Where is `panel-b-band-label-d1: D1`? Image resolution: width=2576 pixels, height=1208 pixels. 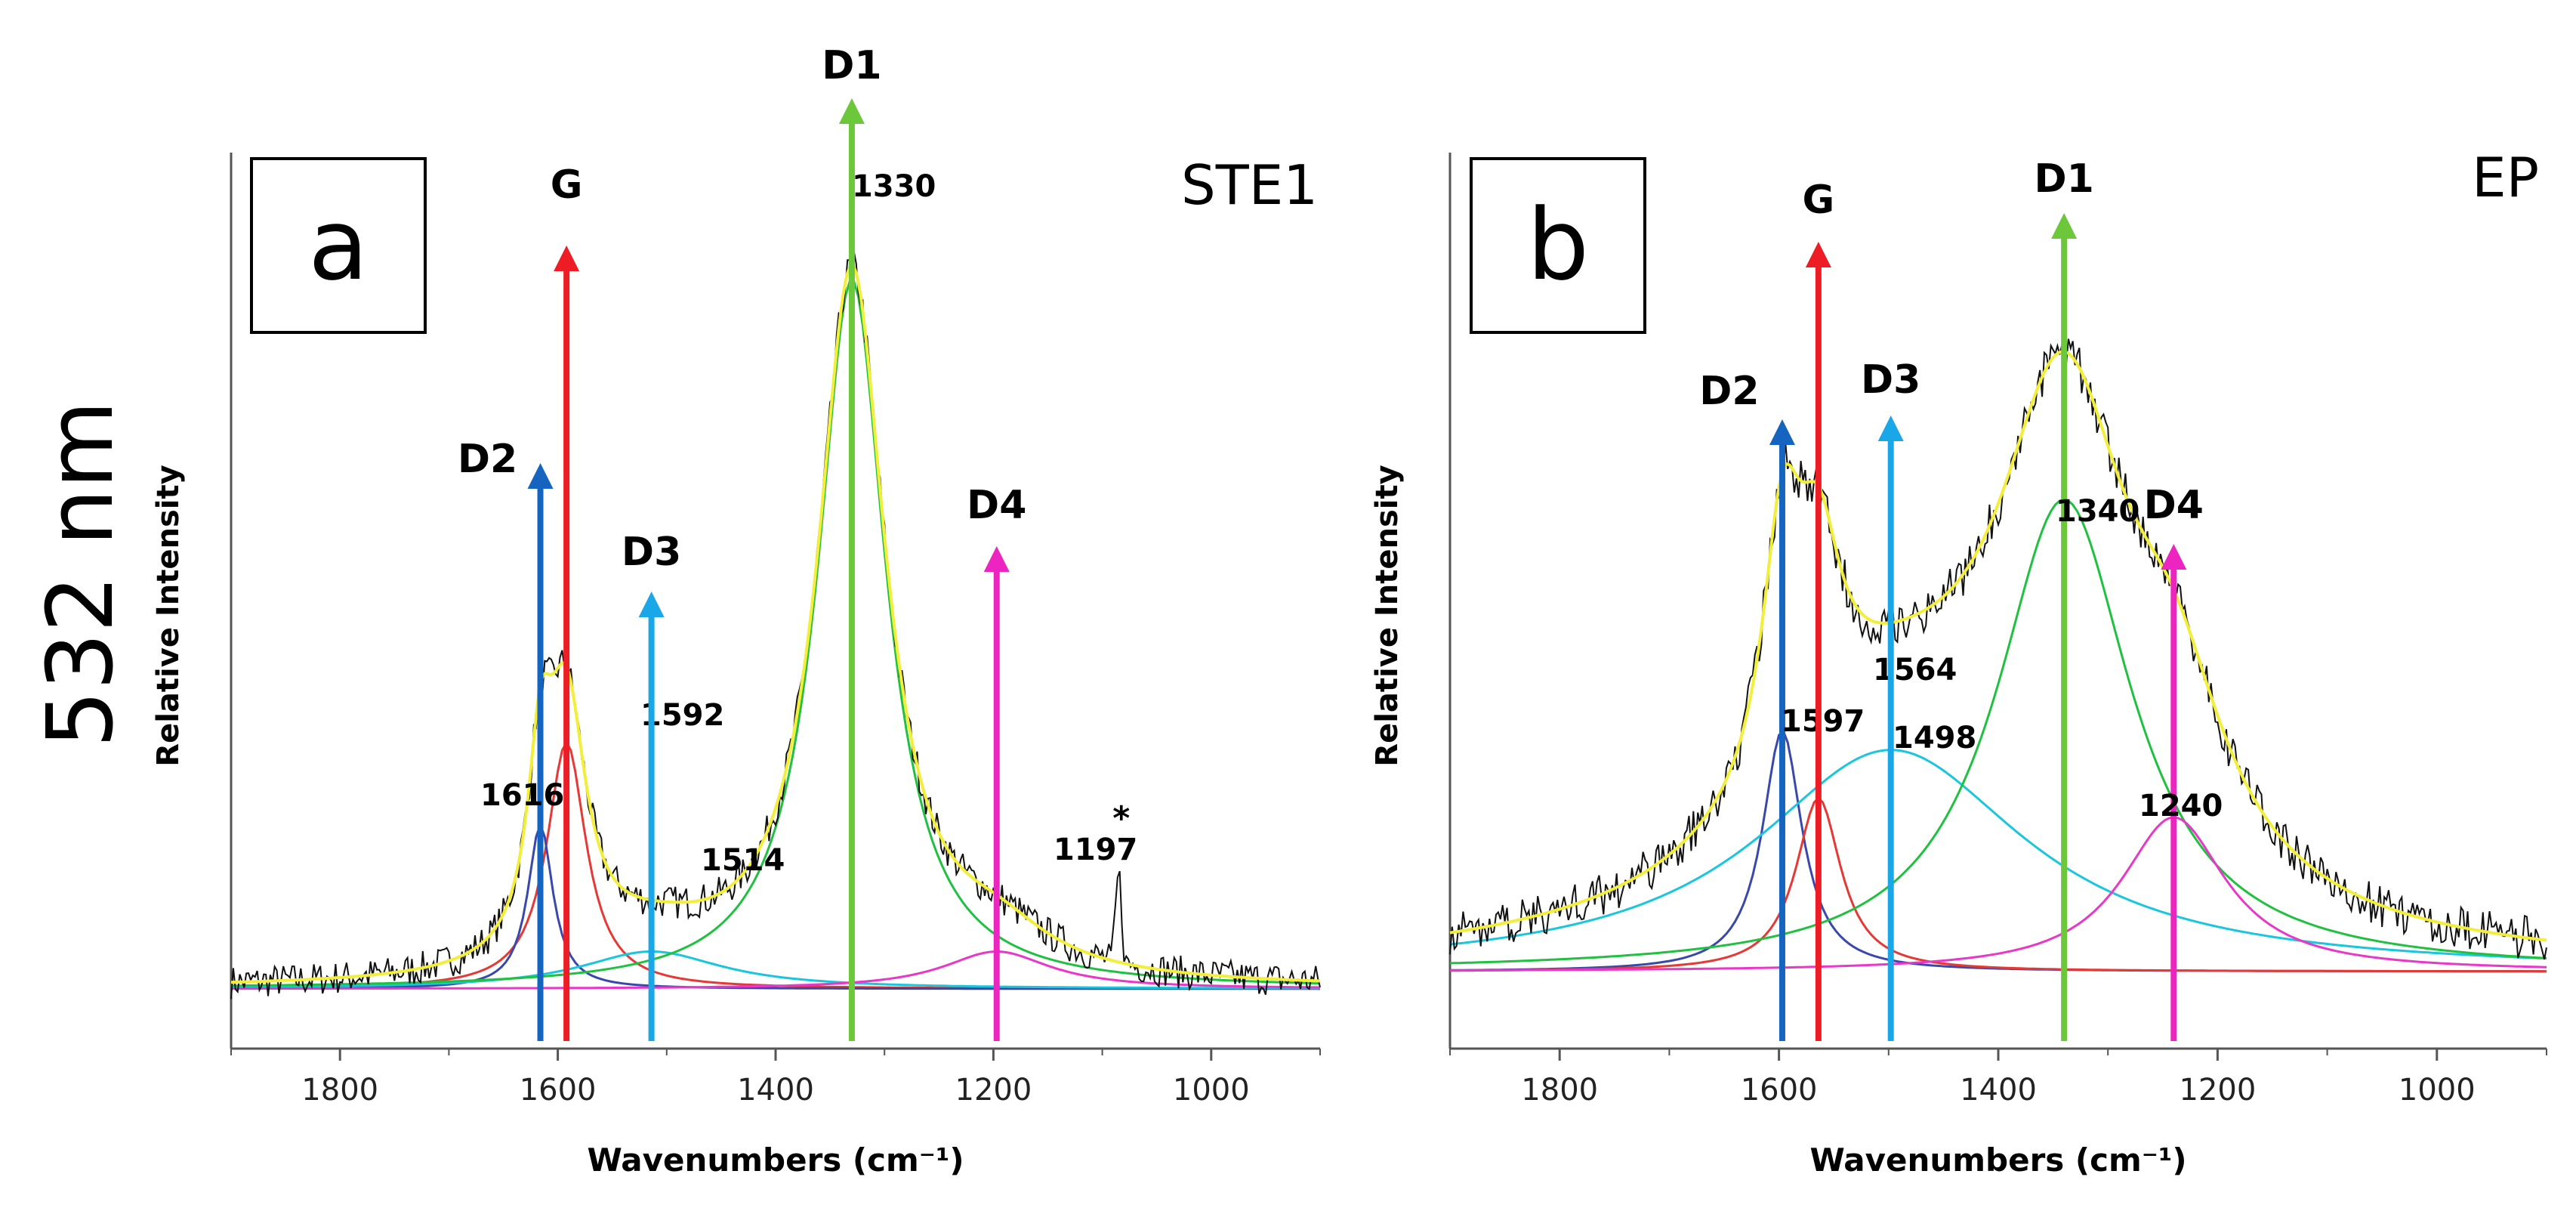 panel-b-band-label-d1: D1 is located at coordinates (2063, 179).